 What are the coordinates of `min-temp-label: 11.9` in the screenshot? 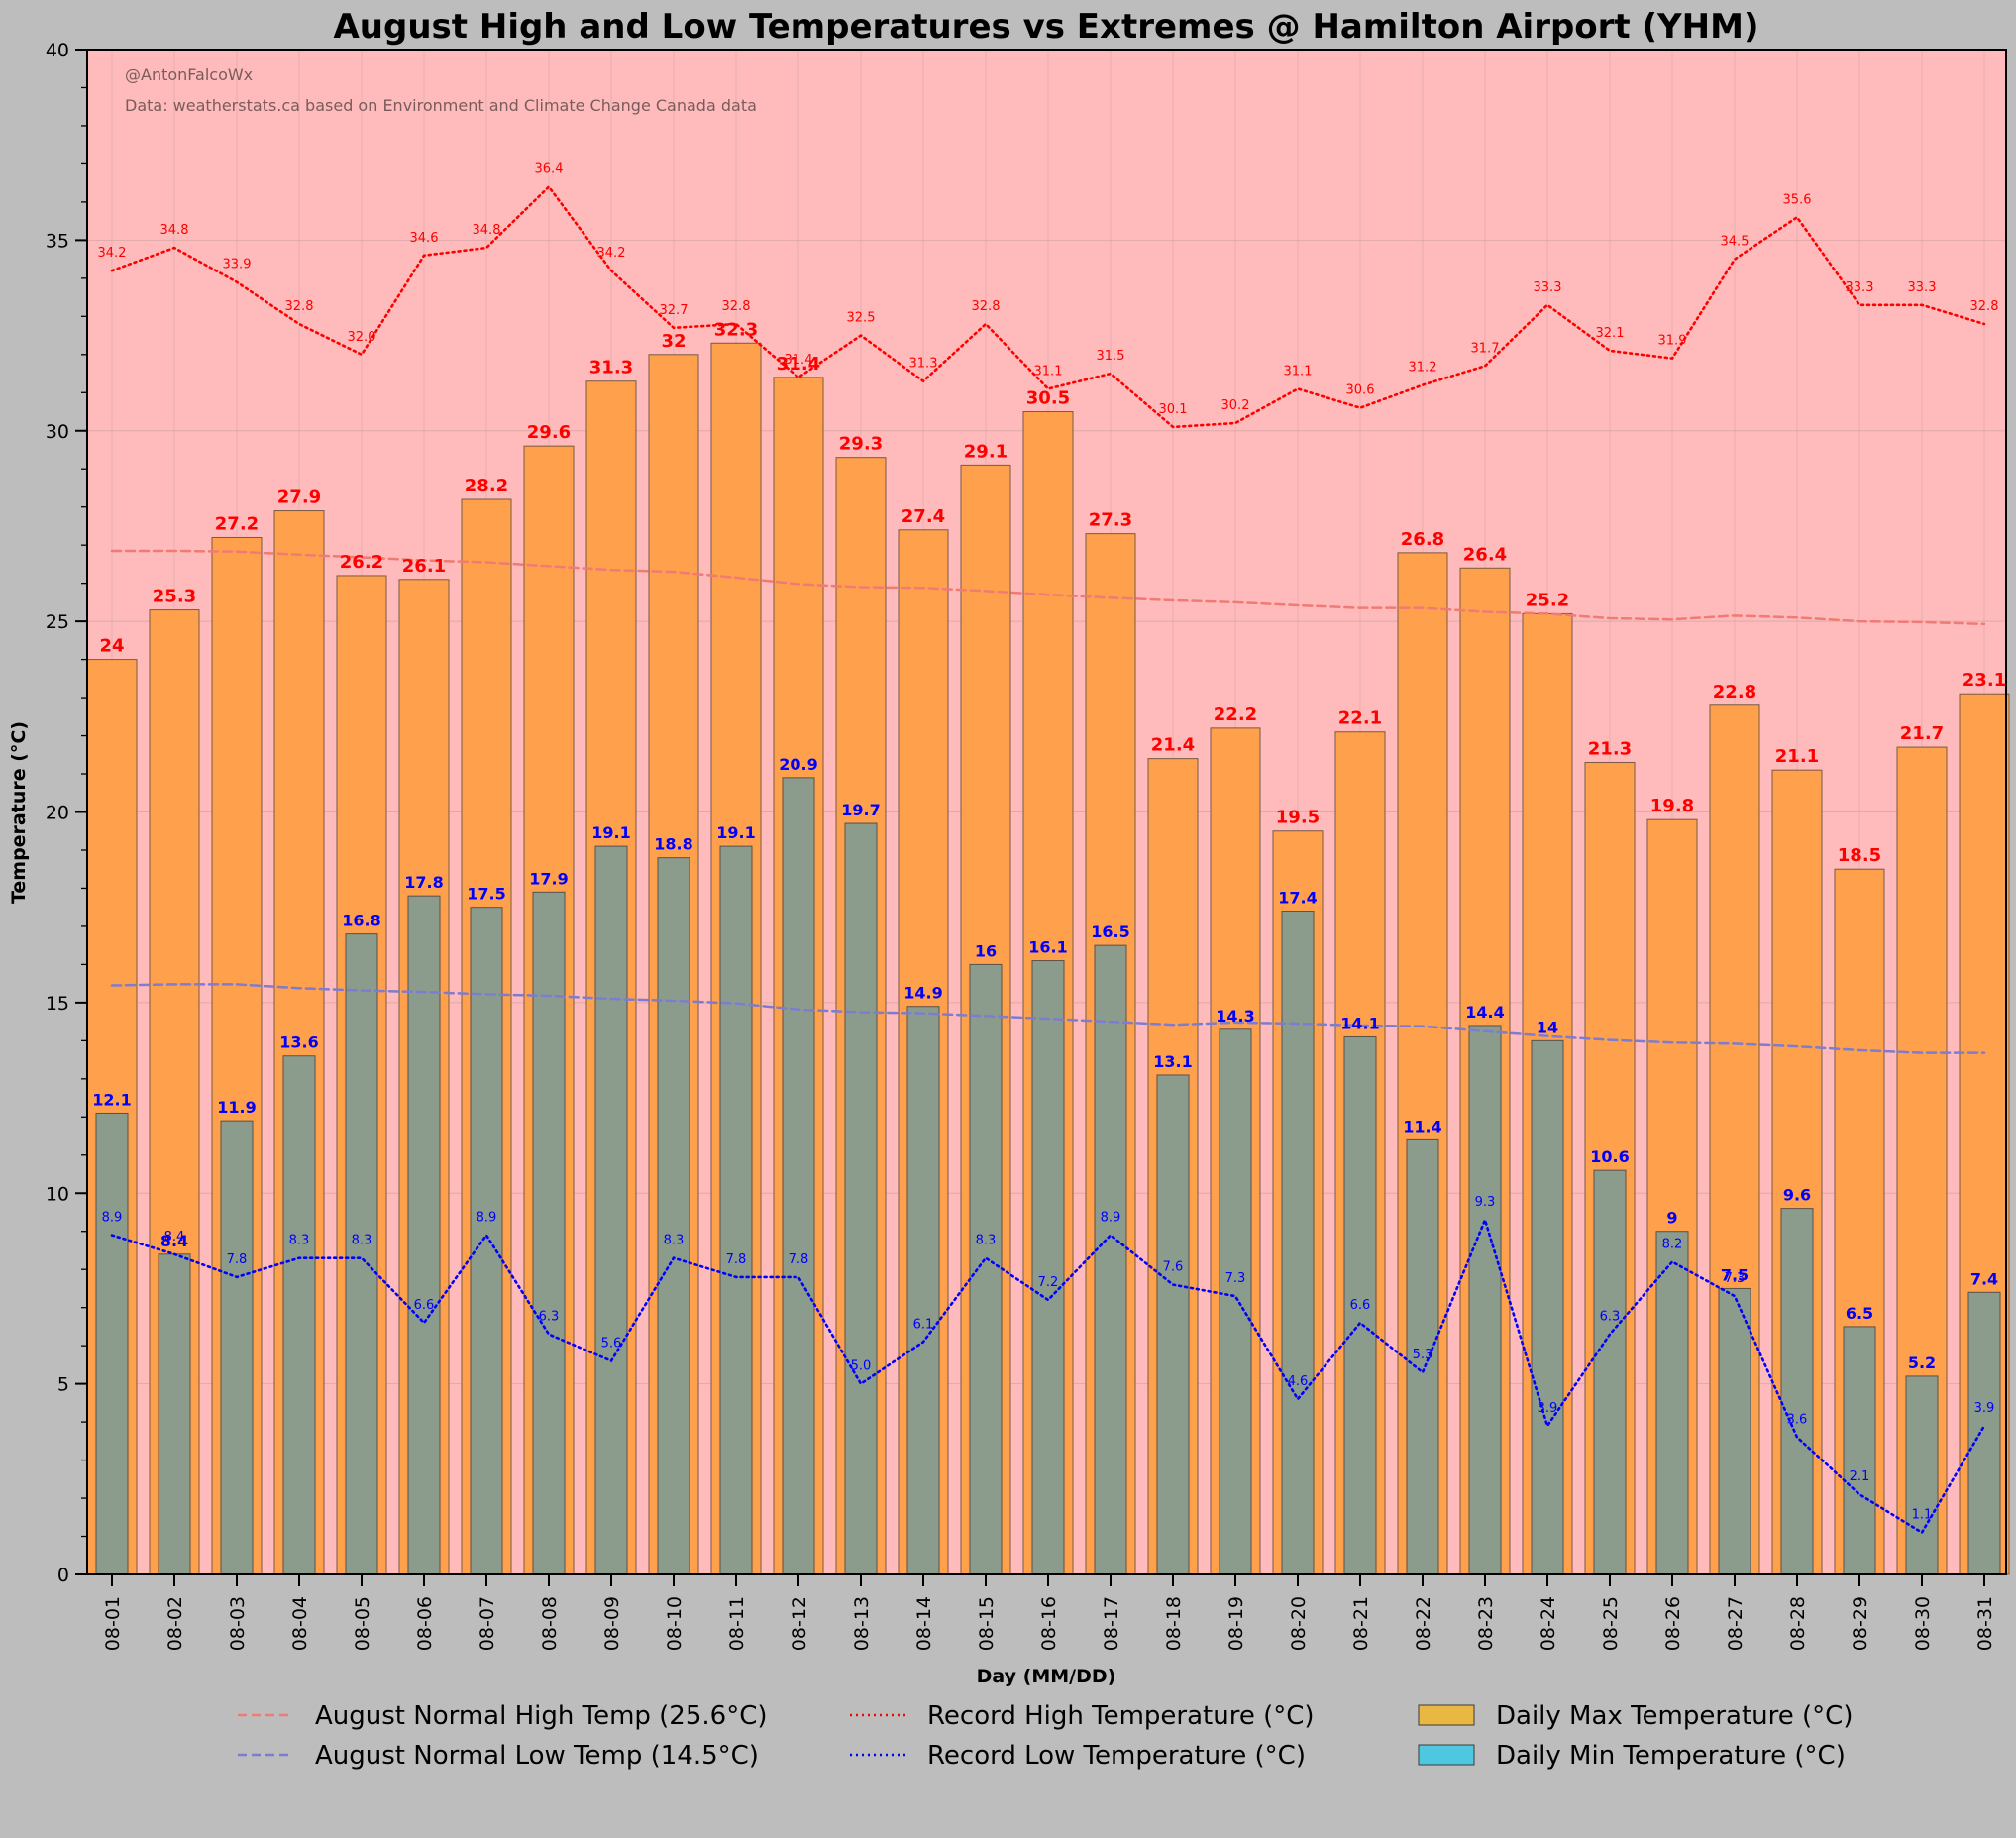 It's located at (237, 1107).